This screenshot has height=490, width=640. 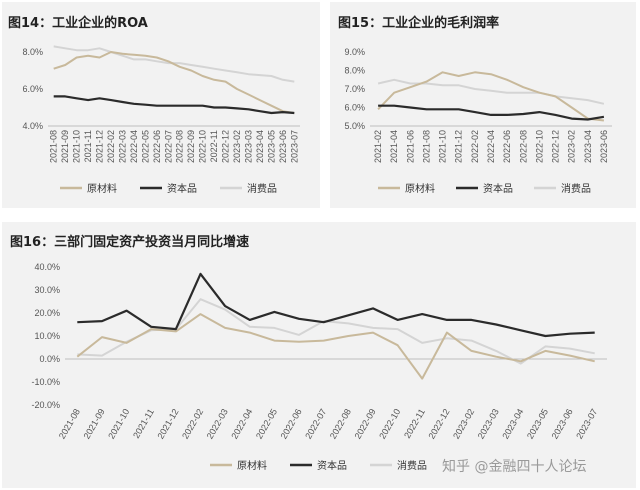 I want to click on y-tick-label: 7.0%, so click(x=354, y=89).